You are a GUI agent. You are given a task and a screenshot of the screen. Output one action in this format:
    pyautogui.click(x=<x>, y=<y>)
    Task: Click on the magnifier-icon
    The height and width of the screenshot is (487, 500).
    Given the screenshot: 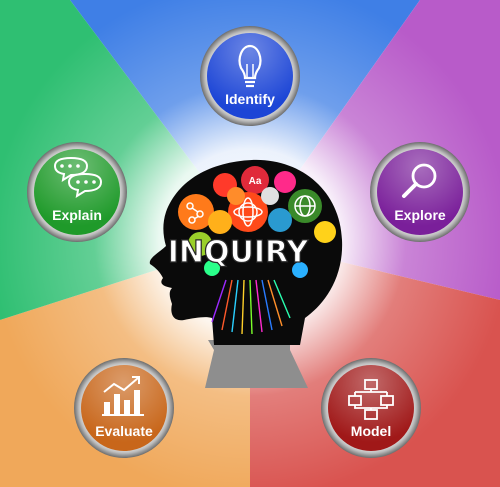 What is the action you would take?
    pyautogui.click(x=419, y=180)
    